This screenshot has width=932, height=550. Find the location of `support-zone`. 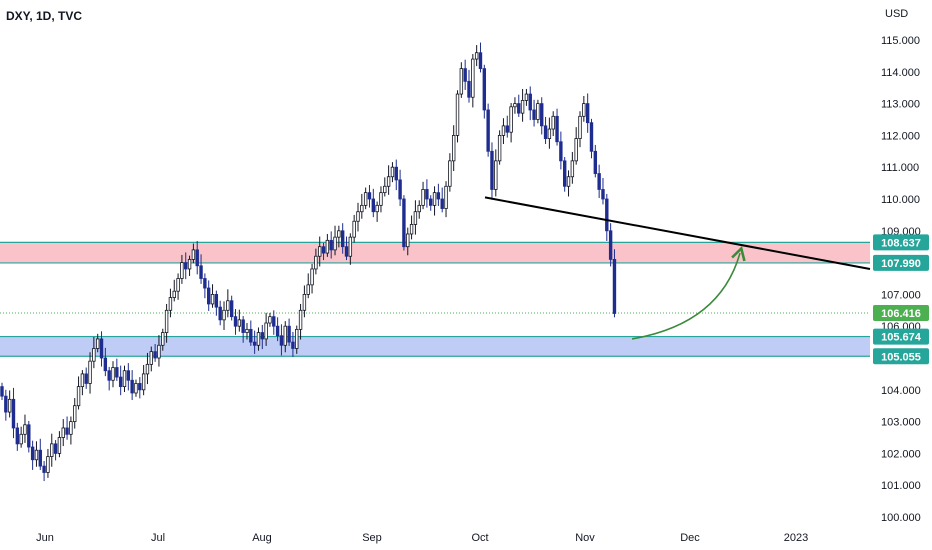

support-zone is located at coordinates (435, 346).